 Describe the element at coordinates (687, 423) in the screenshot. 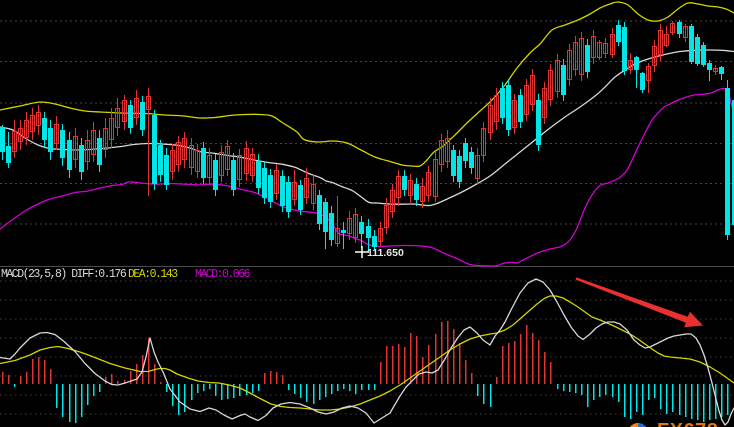

I see `svg-text: FX678` at that location.